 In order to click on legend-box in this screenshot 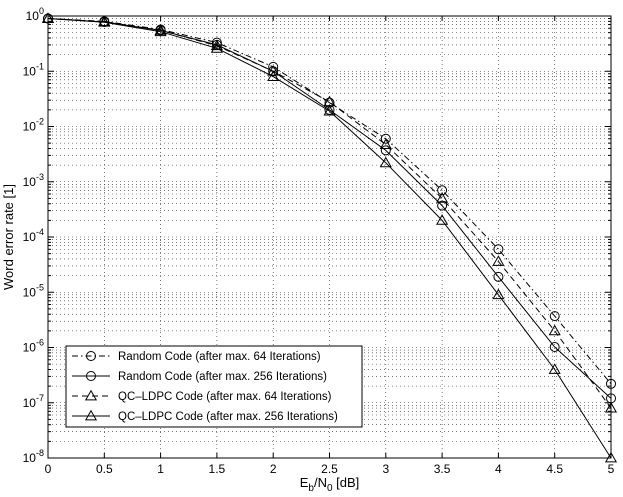, I will do `click(214, 386)`.